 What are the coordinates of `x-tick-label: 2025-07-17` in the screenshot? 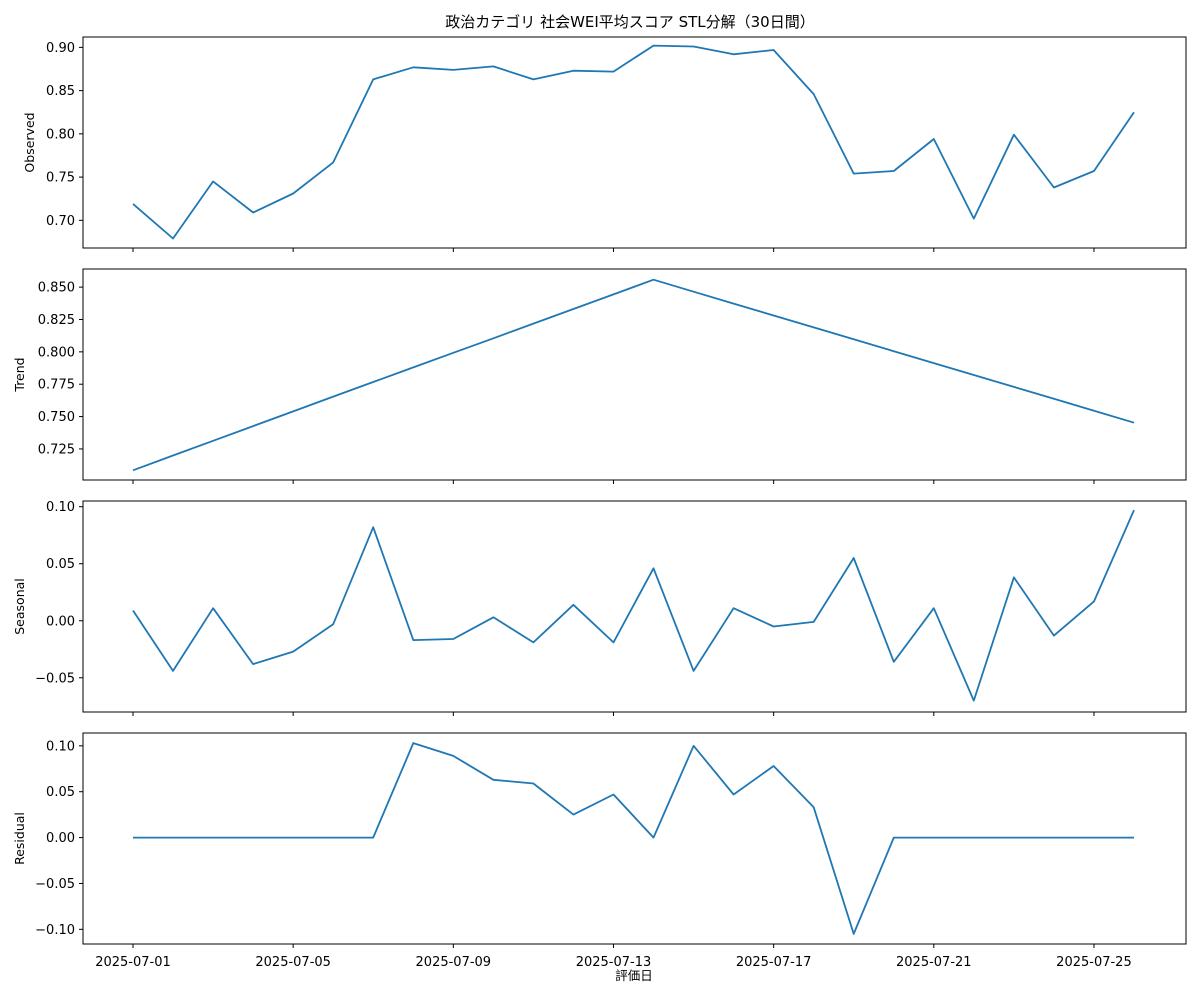 It's located at (774, 962).